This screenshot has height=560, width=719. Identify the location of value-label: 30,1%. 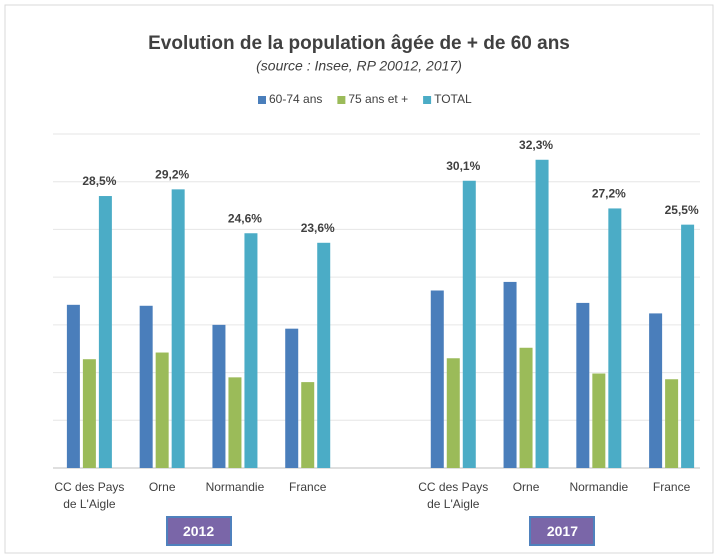
(463, 166).